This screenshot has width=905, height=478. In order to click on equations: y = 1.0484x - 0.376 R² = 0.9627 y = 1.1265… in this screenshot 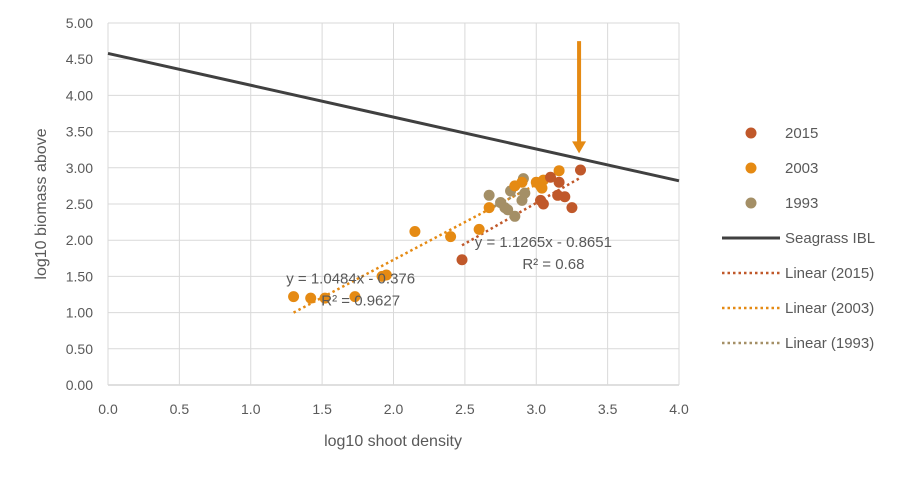, I will do `click(449, 271)`.